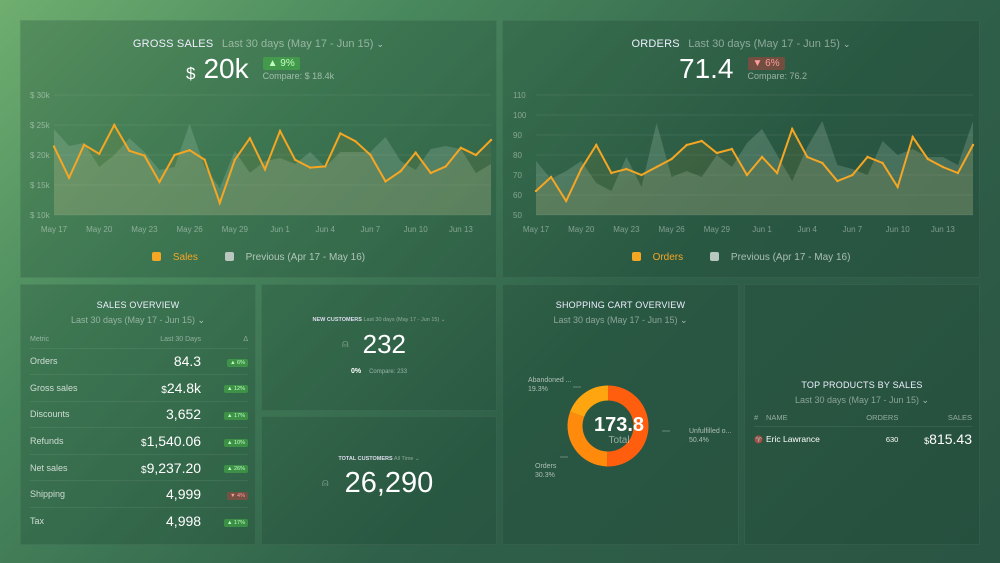 Image resolution: width=1000 pixels, height=563 pixels. I want to click on chevron-down-icon: ⌄, so click(380, 44).